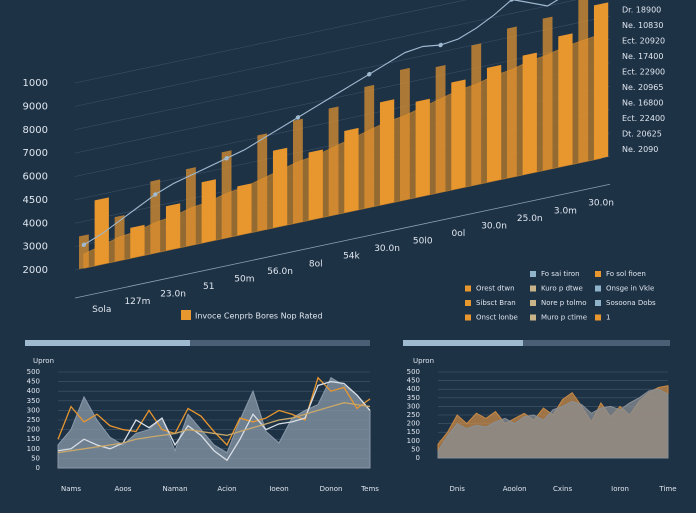 This screenshot has height=513, width=696. Describe the element at coordinates (631, 303) in the screenshot. I see `legend-label: Sosoona Dobs` at that location.